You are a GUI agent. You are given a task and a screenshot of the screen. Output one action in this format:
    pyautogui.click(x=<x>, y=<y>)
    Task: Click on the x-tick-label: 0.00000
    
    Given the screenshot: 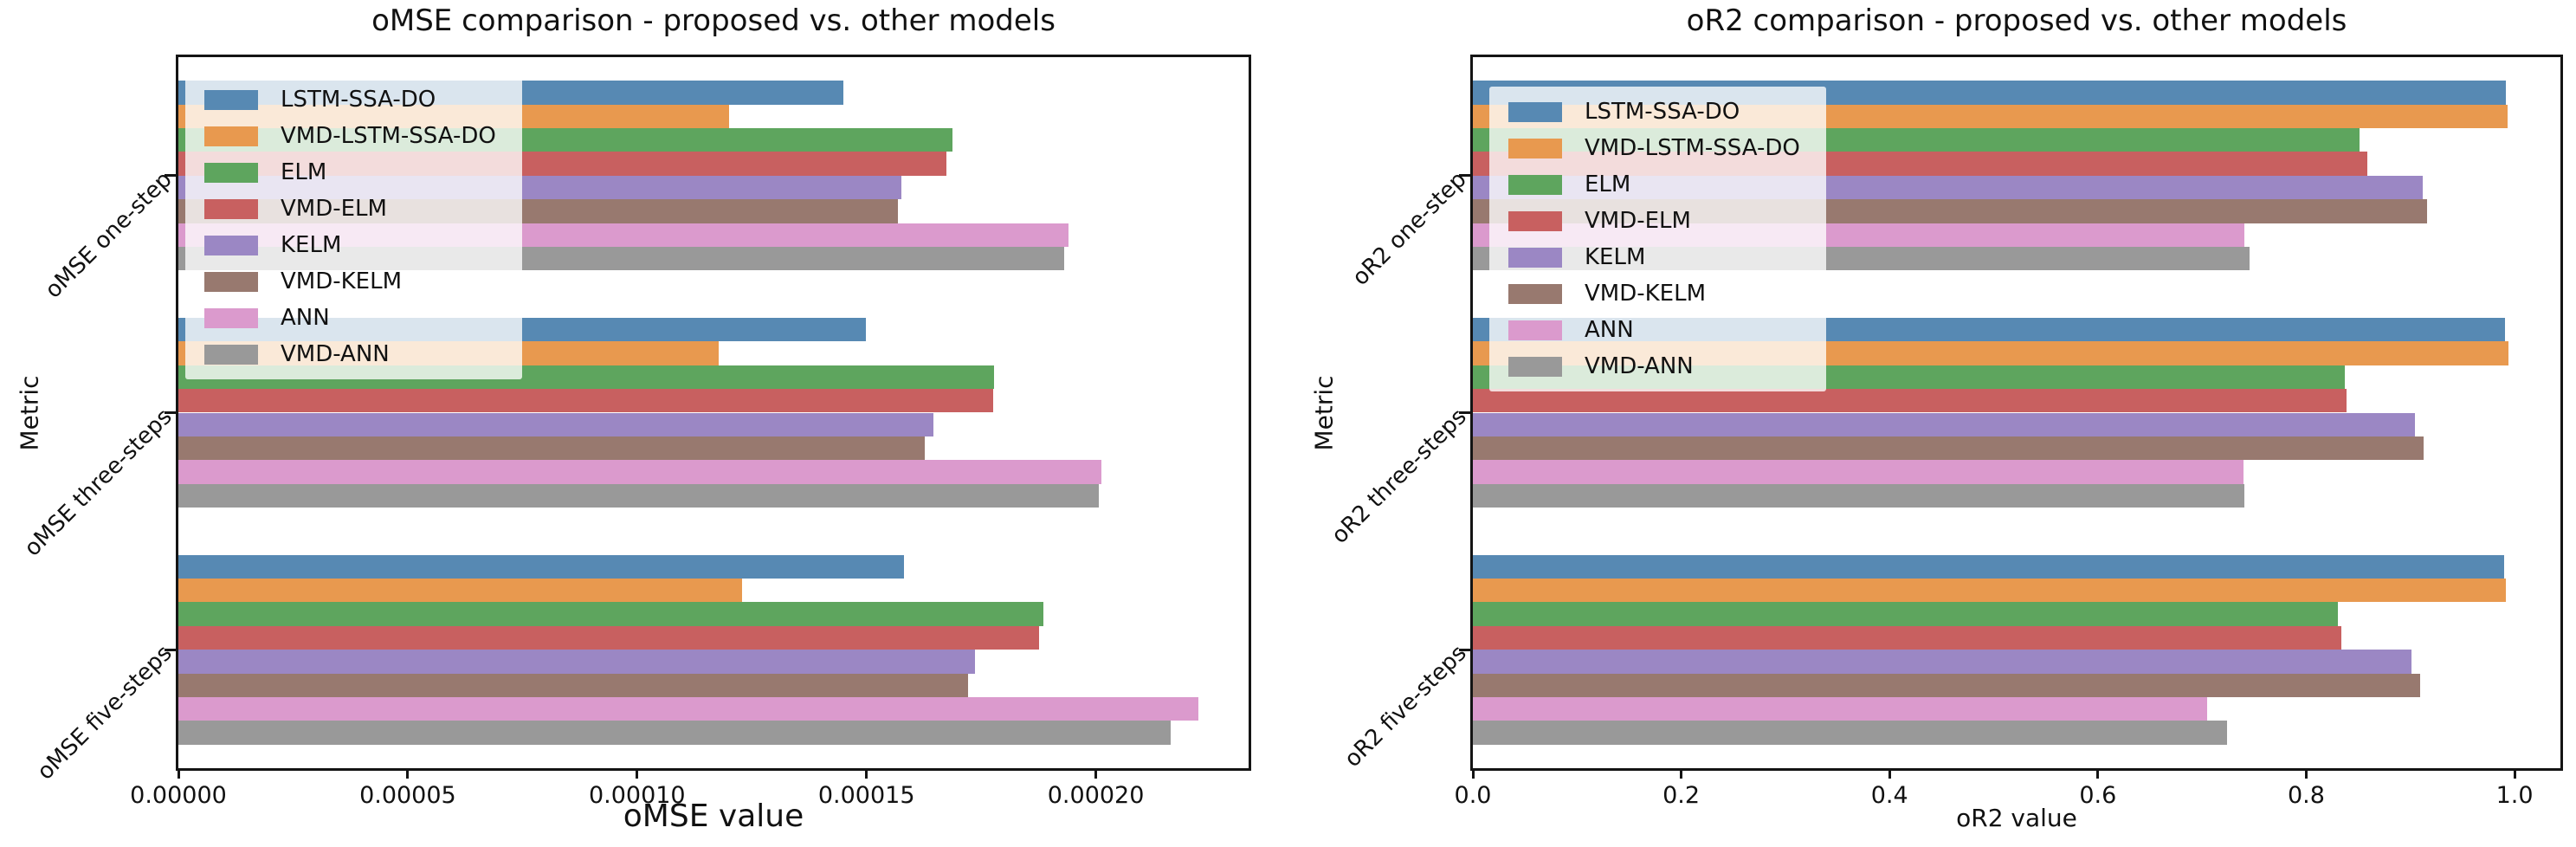 What is the action you would take?
    pyautogui.click(x=178, y=795)
    